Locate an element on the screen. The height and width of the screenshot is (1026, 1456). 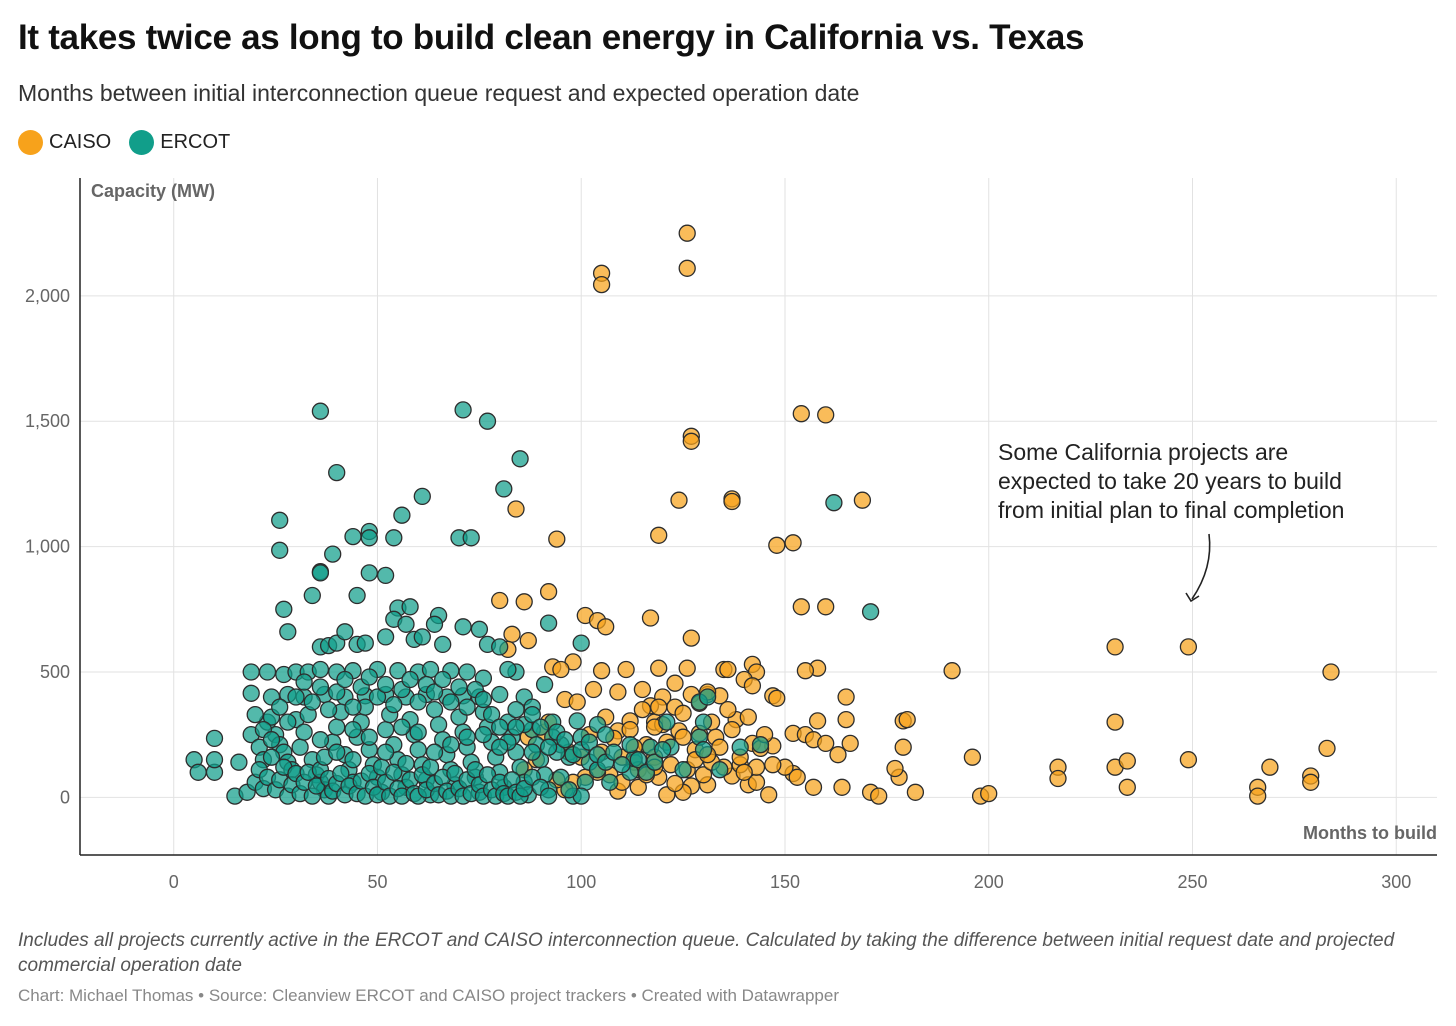
chart-legend: CAISO ERCOT is located at coordinates (133, 142).